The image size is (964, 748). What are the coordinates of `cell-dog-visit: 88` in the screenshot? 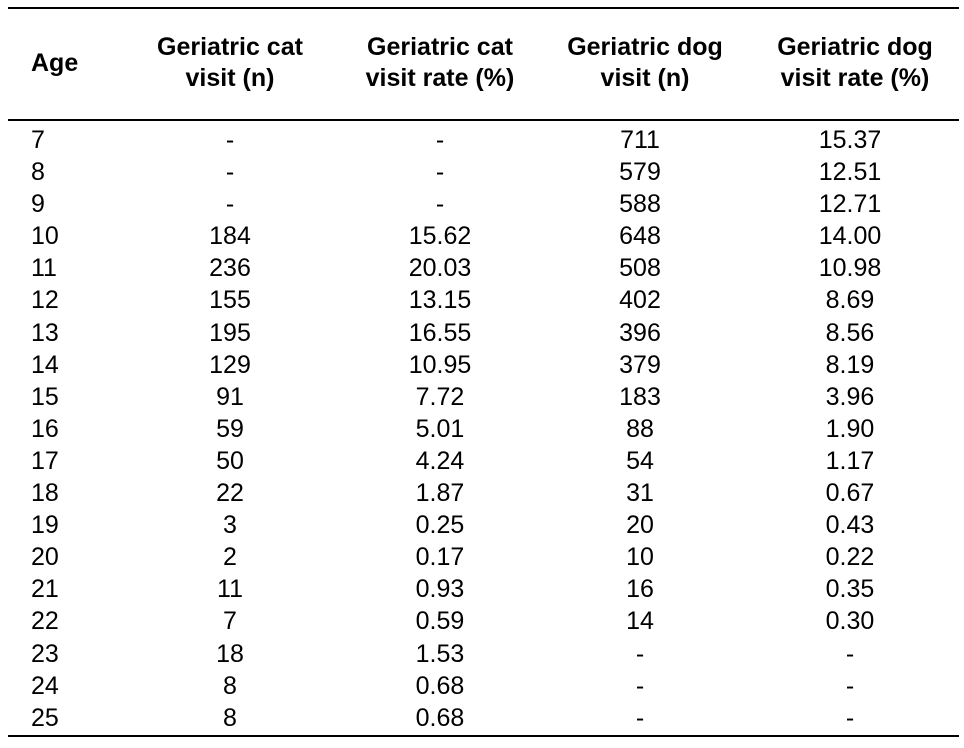 It's located at (640, 428).